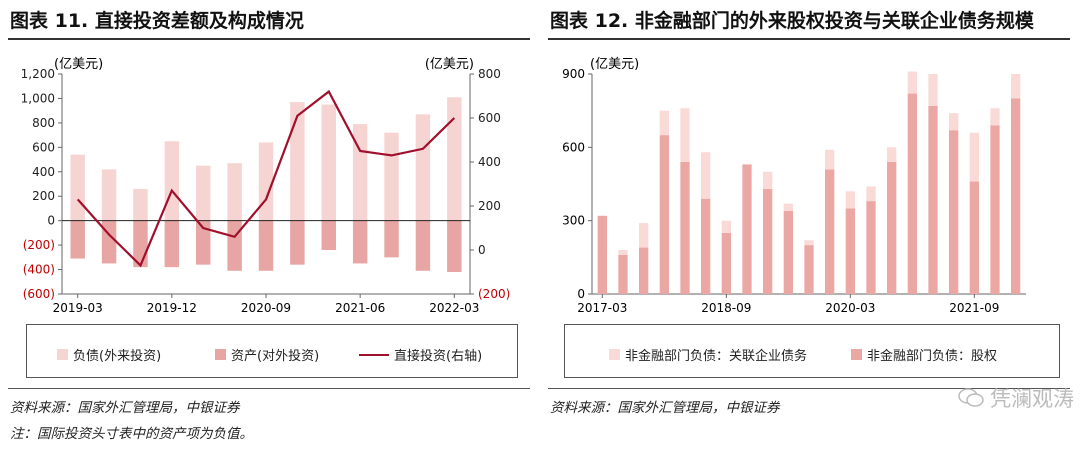 The width and height of the screenshot is (1080, 449). What do you see at coordinates (614, 354) in the screenshot?
I see `legend-swatch-affiliate-debt` at bounding box center [614, 354].